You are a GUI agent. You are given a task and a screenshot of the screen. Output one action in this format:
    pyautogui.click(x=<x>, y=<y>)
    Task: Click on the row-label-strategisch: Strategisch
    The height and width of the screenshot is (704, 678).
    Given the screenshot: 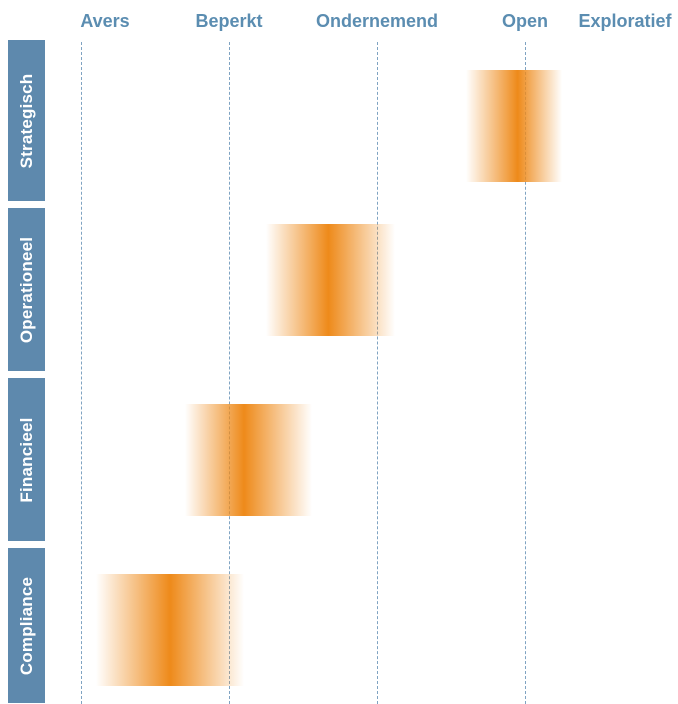 What is the action you would take?
    pyautogui.click(x=26, y=120)
    